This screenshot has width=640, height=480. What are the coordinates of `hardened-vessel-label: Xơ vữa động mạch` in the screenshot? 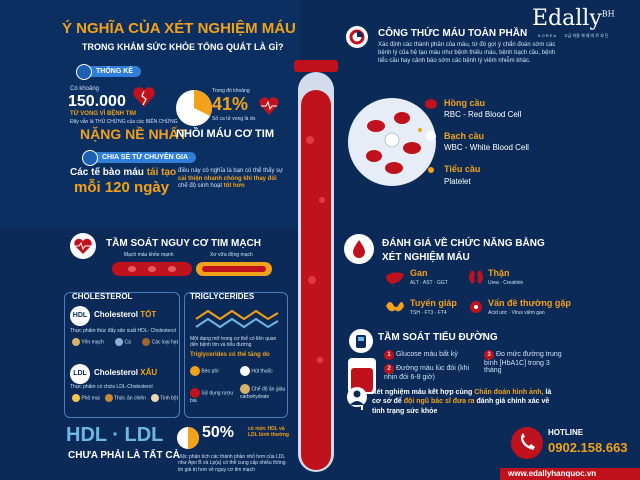 It's located at (231, 255).